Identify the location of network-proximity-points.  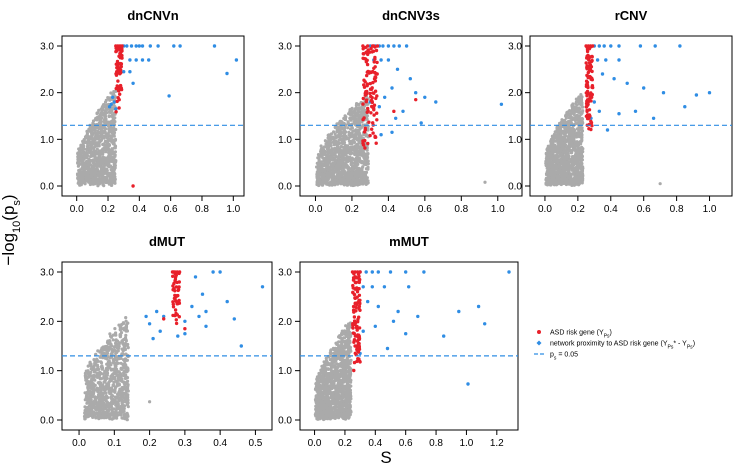
(173, 77).